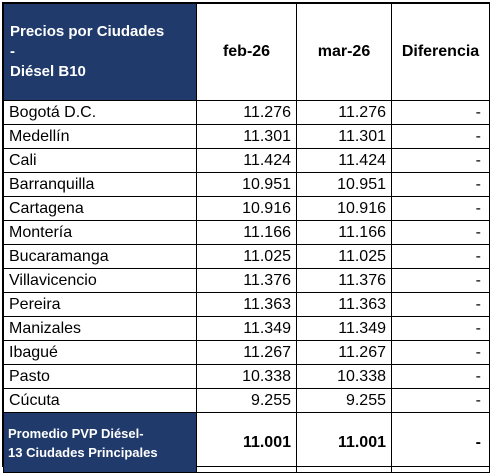  I want to click on table-row: Montería 11.166 11.166 -, so click(246, 232).